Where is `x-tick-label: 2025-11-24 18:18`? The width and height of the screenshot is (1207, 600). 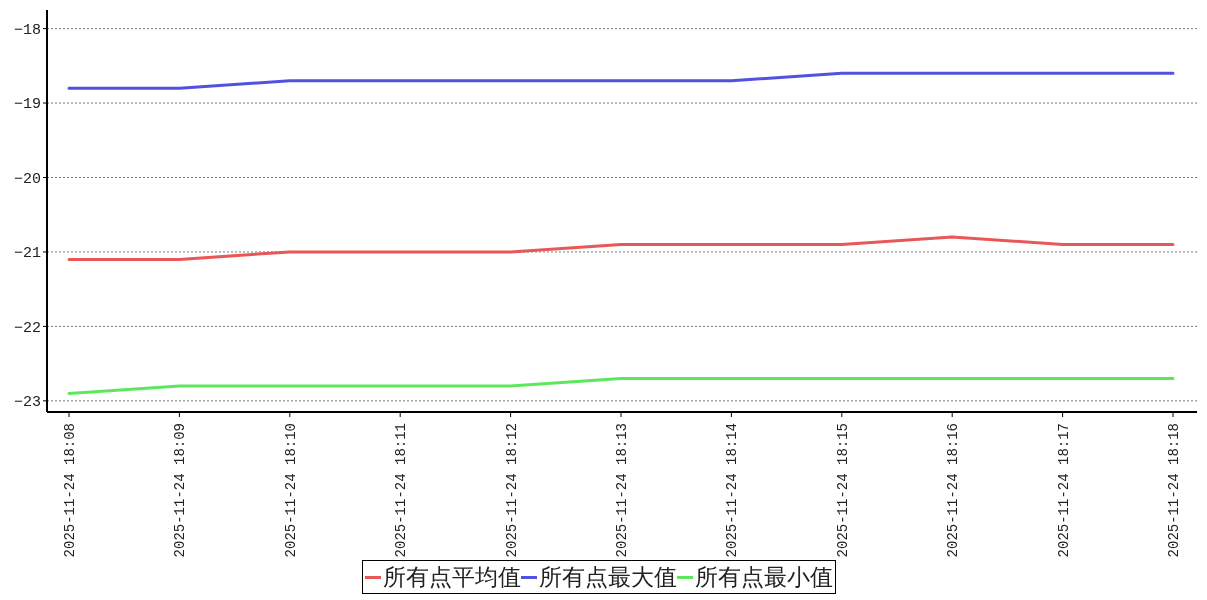
x-tick-label: 2025-11-24 18:18 is located at coordinates (1173, 490).